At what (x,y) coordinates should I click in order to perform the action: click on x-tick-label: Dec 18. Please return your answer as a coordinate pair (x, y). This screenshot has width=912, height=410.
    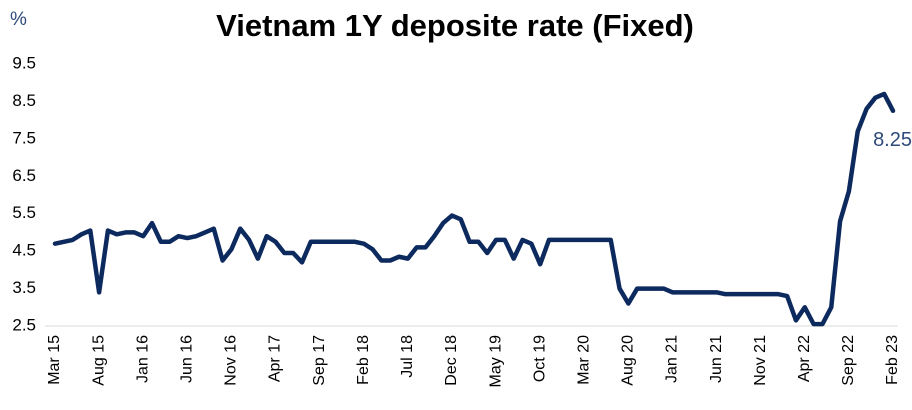
    Looking at the image, I should click on (451, 360).